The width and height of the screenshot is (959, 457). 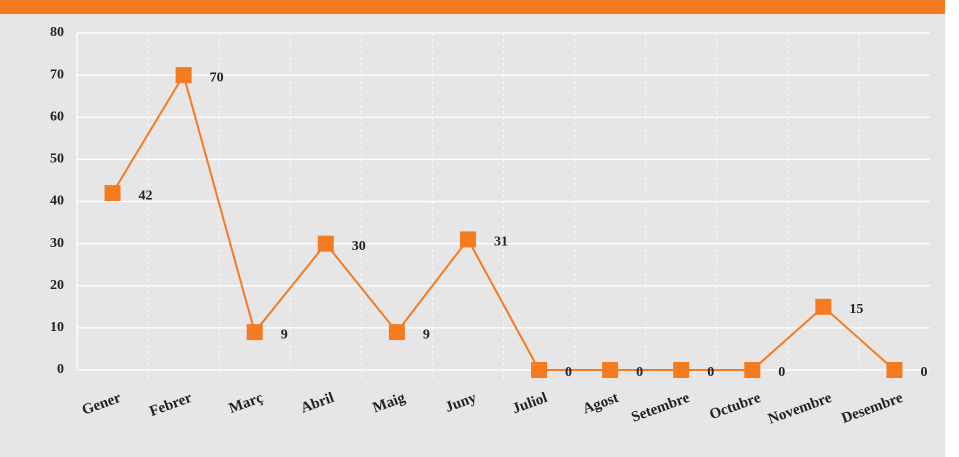 I want to click on data-label: 15, so click(x=856, y=309).